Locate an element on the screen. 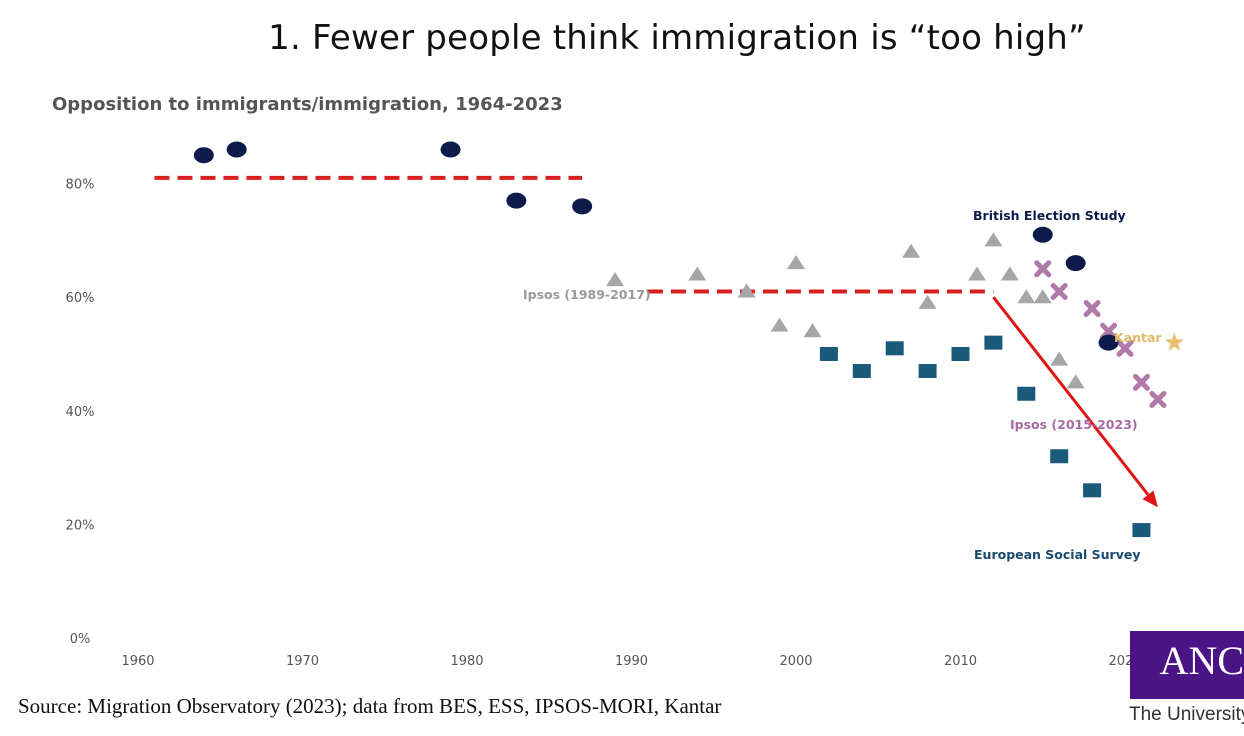  logo-caption: The University is located at coordinates (1186, 714).